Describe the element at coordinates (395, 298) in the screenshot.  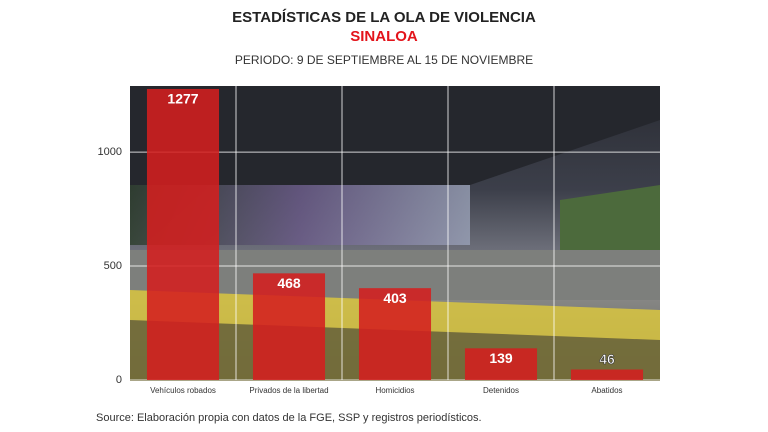
I see `value-label: 403` at that location.